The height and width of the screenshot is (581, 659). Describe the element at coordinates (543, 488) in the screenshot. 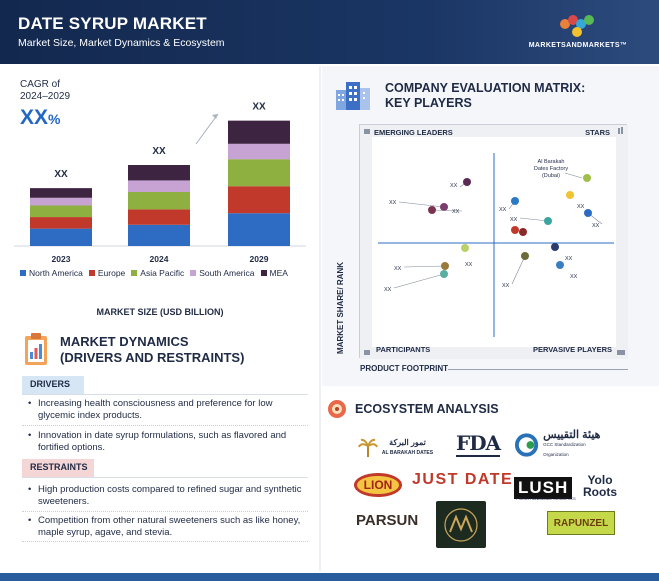

I see `lush-logo: LUSH` at that location.